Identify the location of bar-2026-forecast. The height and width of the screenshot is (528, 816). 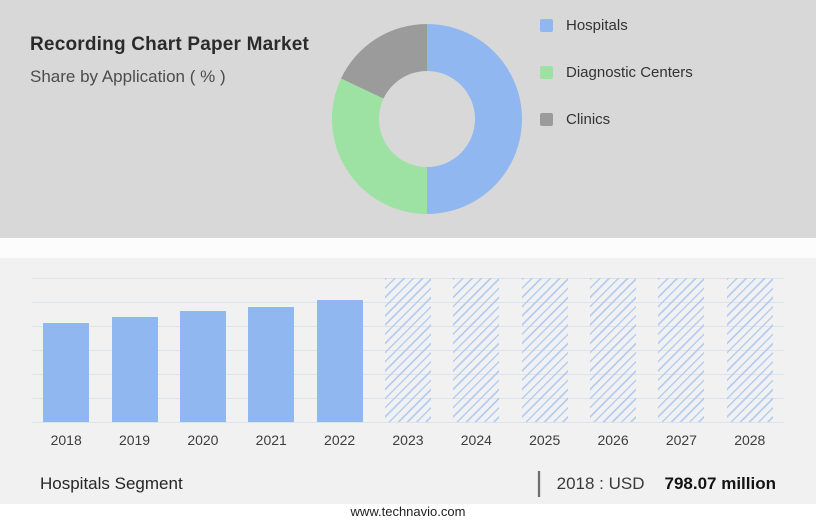
(613, 350).